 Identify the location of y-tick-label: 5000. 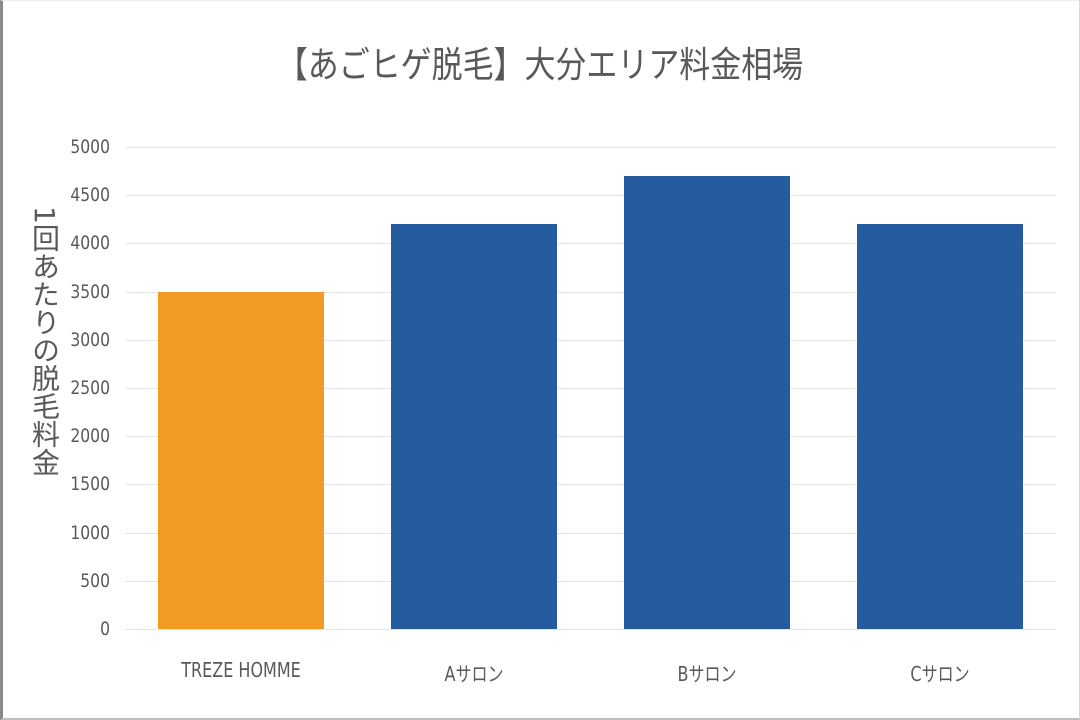
(90, 147).